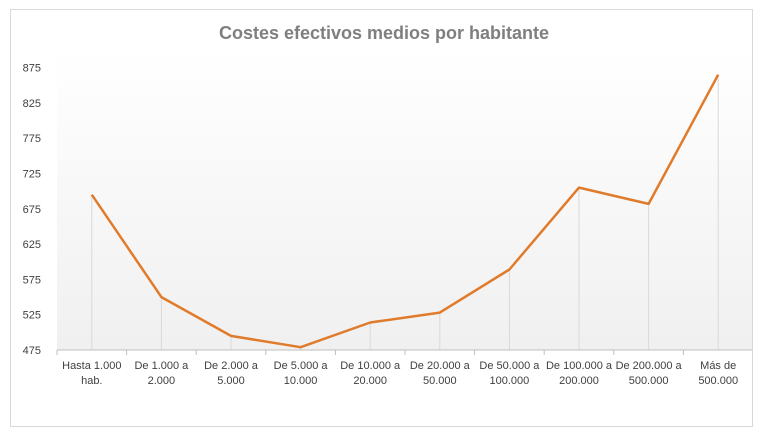  I want to click on x-tick-label: Más de 500.000, so click(718, 373).